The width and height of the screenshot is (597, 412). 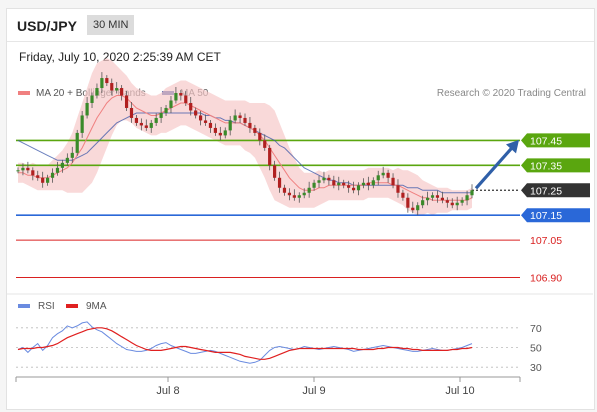 What do you see at coordinates (536, 329) in the screenshot?
I see `rsi-tick-70: 70` at bounding box center [536, 329].